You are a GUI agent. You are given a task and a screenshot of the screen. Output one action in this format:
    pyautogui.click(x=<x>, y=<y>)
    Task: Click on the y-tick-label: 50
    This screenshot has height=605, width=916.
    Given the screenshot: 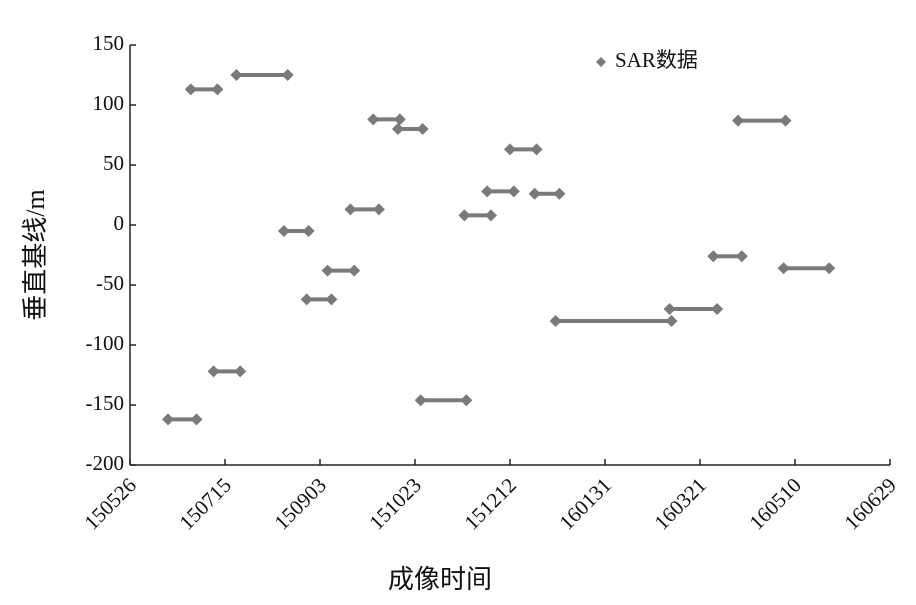 What is the action you would take?
    pyautogui.click(x=113, y=163)
    